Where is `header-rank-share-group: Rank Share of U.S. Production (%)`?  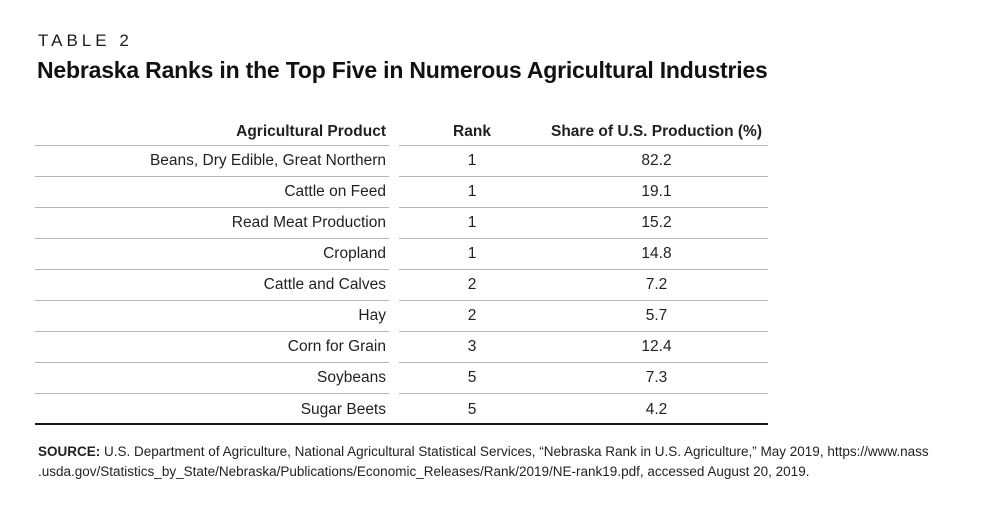
header-rank-share-group: Rank Share of U.S. Production (%) is located at coordinates (583, 132).